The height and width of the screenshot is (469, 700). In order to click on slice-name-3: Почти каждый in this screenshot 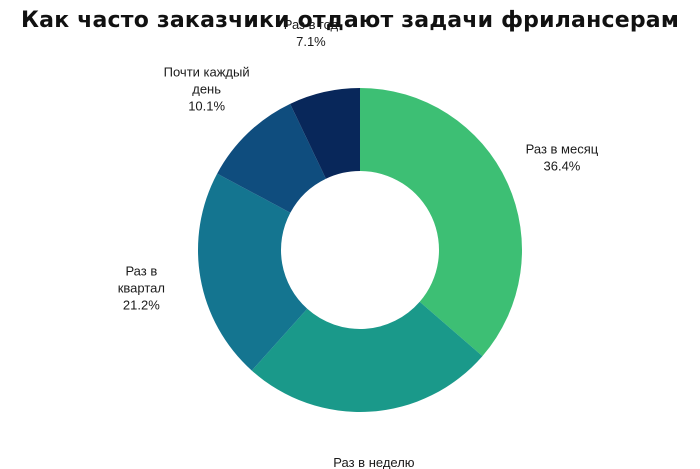, I will do `click(207, 71)`.